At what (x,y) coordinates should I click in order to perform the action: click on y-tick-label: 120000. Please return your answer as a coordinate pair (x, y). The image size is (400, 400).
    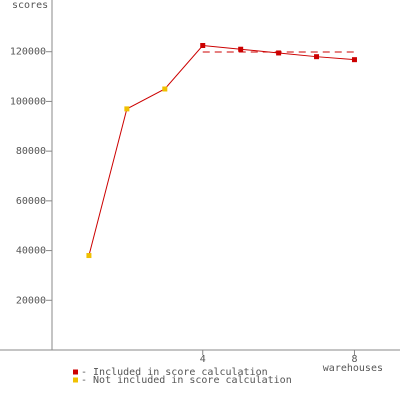
    Looking at the image, I should click on (28, 52).